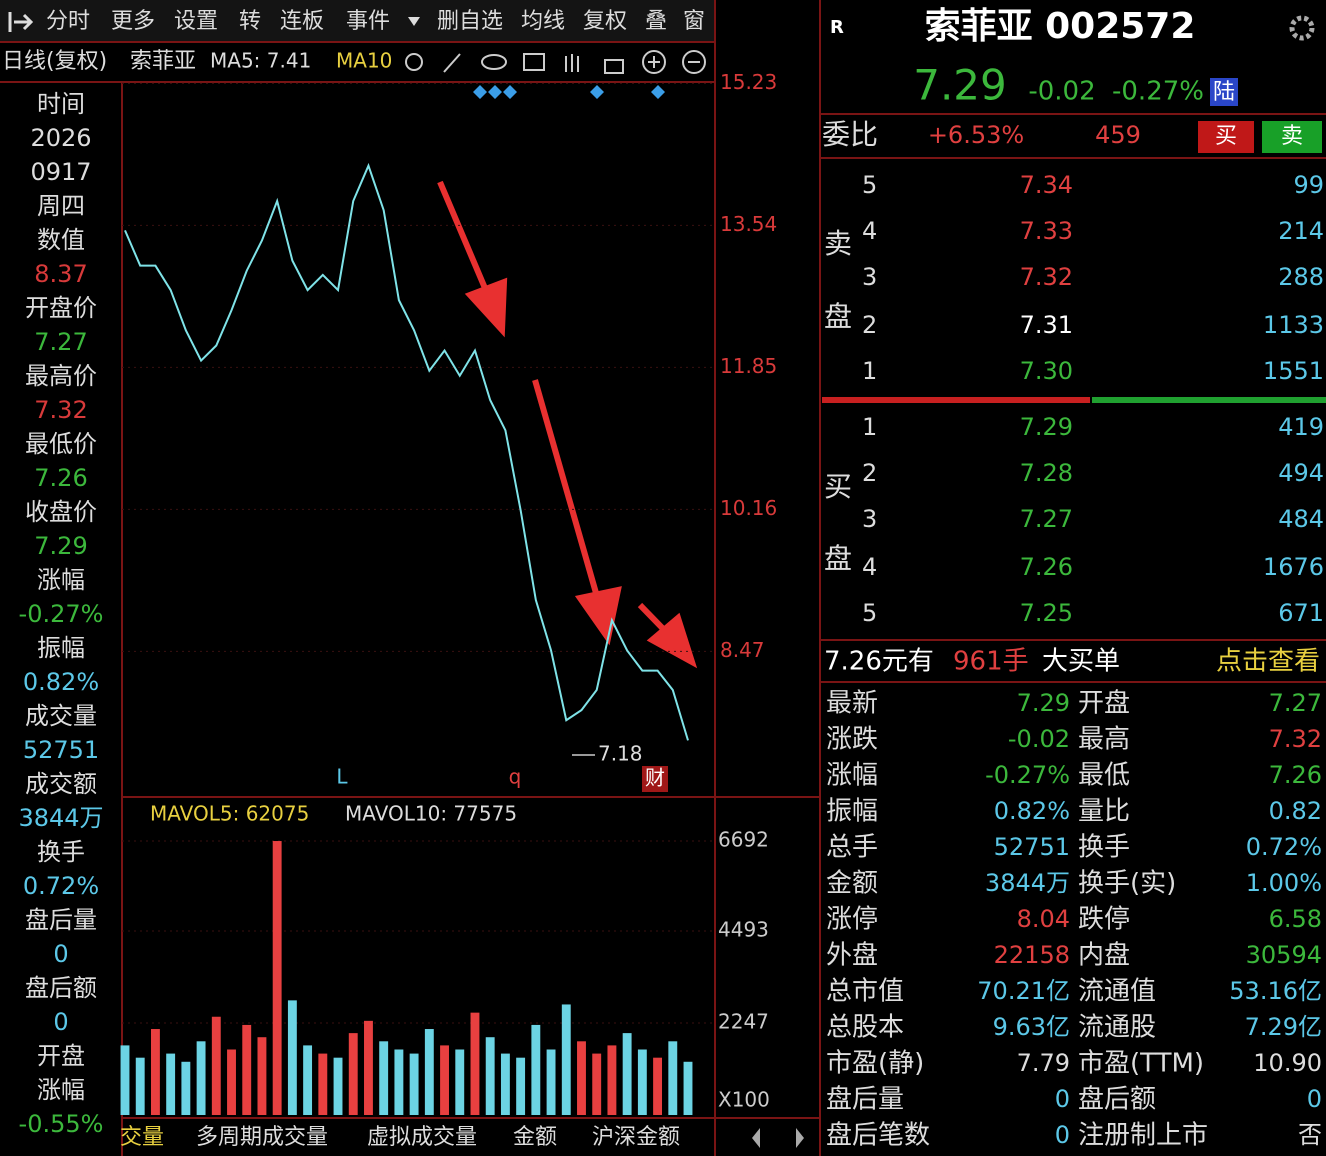 This screenshot has height=1156, width=1326. Describe the element at coordinates (1104, 956) in the screenshot. I see `stat-label: 内盘` at that location.